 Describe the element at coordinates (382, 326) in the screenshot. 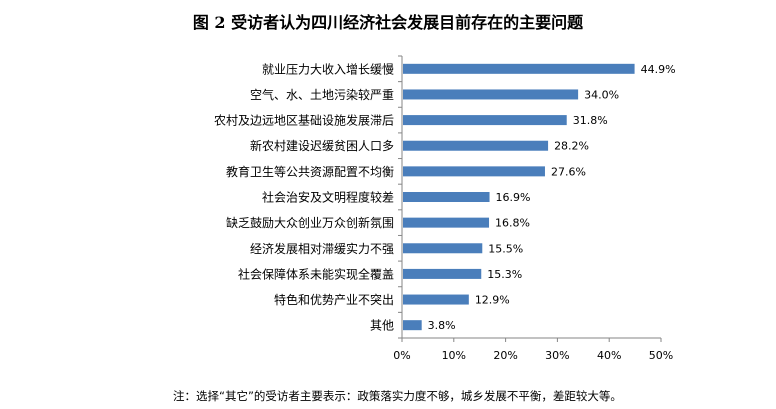

I see `category-label: 其他` at that location.